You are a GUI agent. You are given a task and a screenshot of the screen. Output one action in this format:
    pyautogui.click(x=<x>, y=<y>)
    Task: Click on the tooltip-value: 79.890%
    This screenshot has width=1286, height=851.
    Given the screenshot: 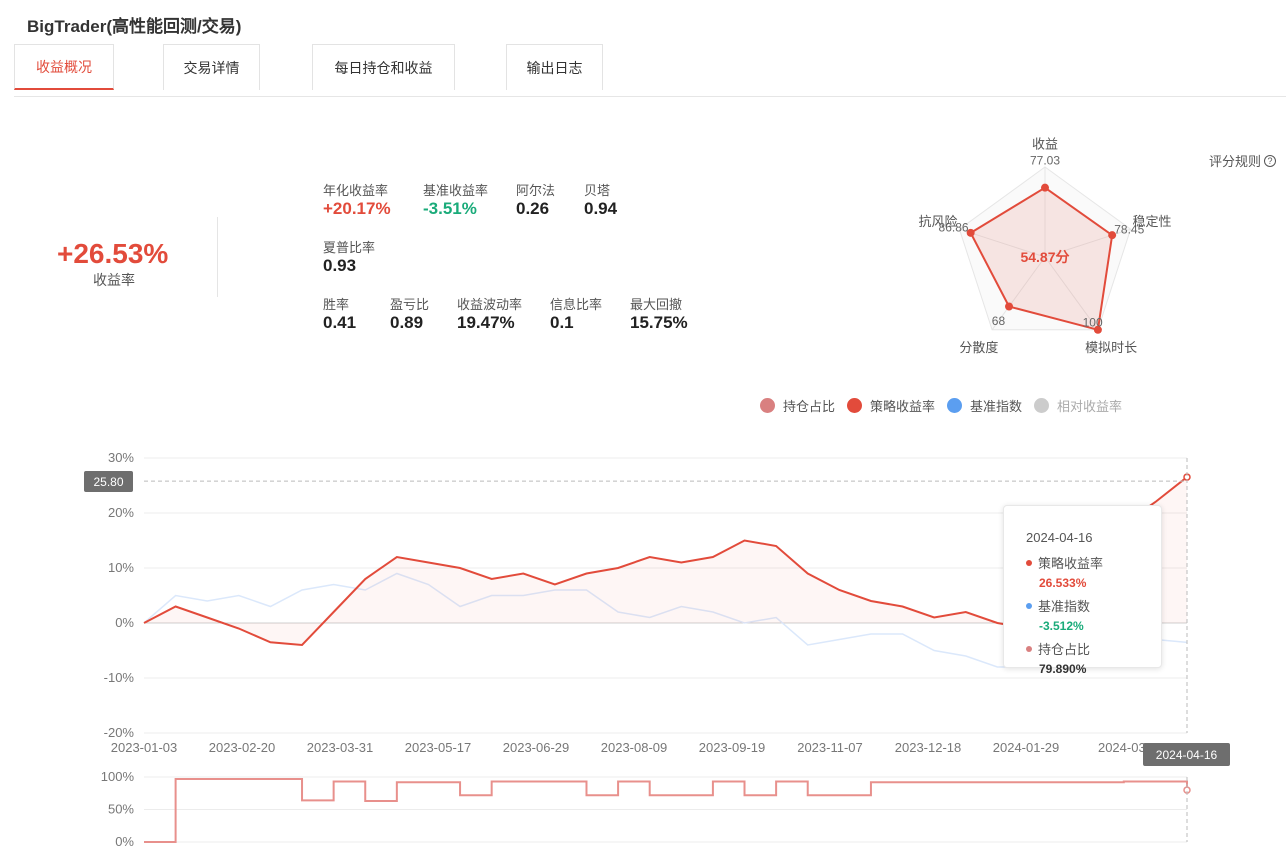 What is the action you would take?
    pyautogui.click(x=1063, y=669)
    